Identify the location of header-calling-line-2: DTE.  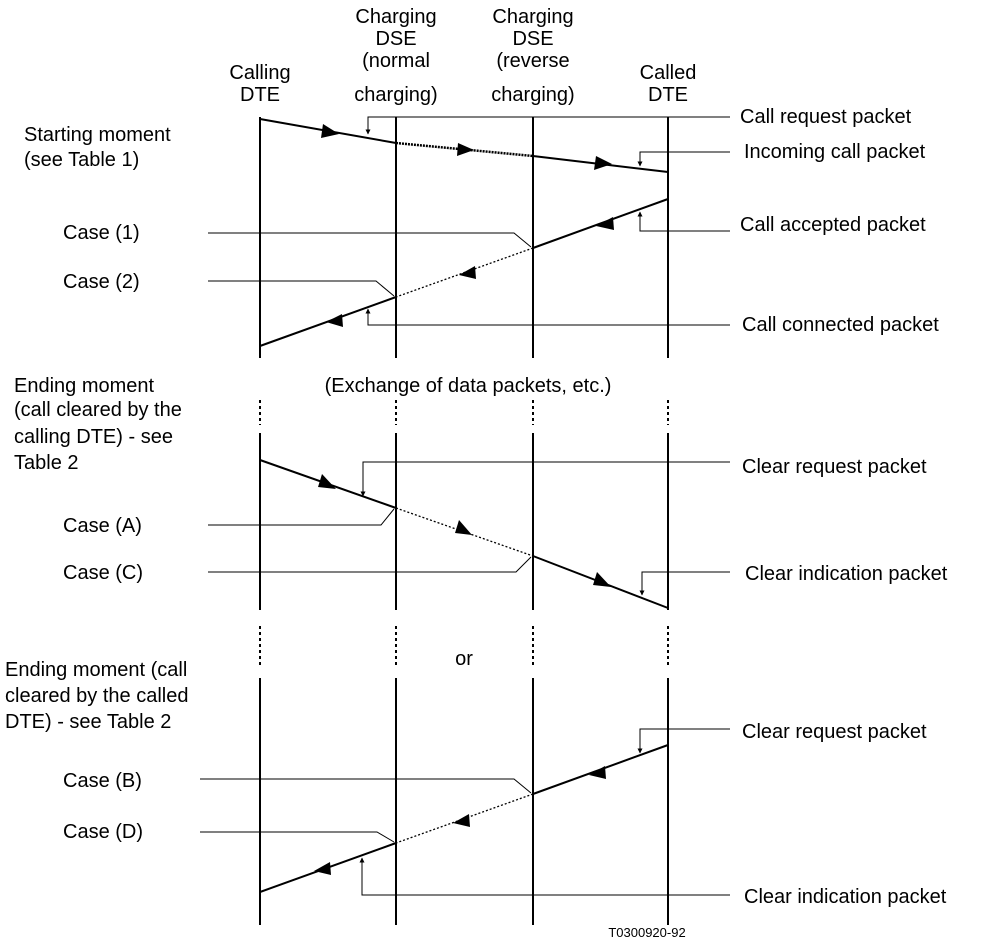
(260, 95).